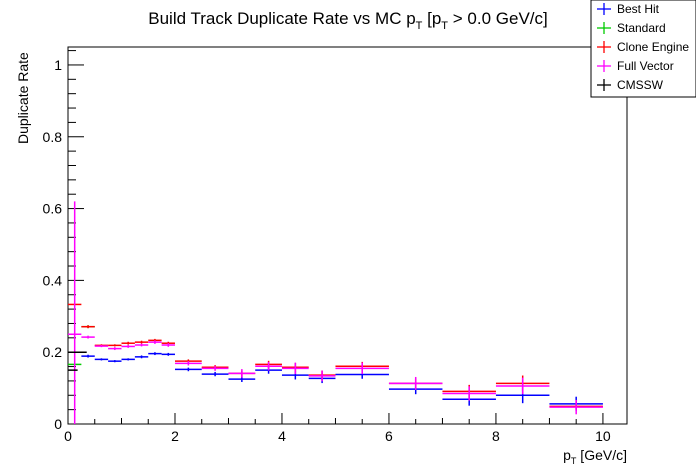  What do you see at coordinates (641, 28) in the screenshot?
I see `legend-label: Standard` at bounding box center [641, 28].